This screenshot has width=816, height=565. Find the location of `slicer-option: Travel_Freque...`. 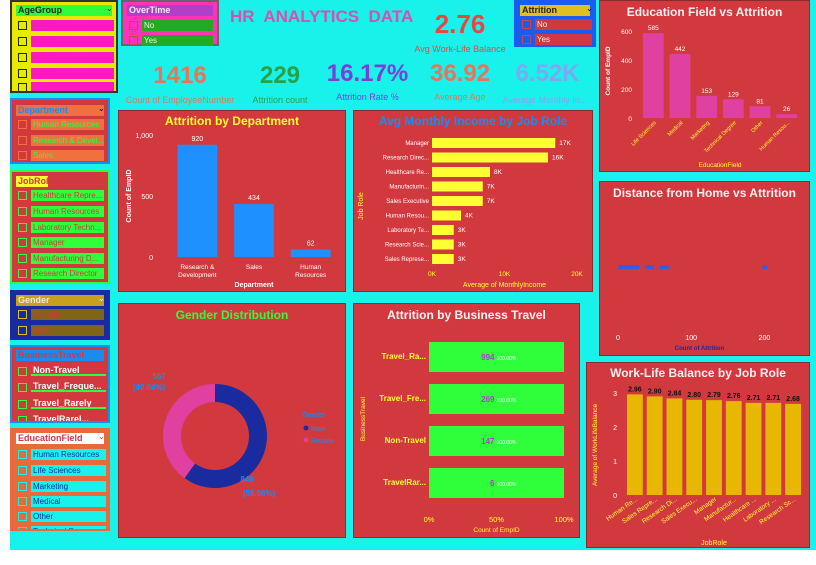

slicer-option: Travel_Freque... is located at coordinates (62, 387).